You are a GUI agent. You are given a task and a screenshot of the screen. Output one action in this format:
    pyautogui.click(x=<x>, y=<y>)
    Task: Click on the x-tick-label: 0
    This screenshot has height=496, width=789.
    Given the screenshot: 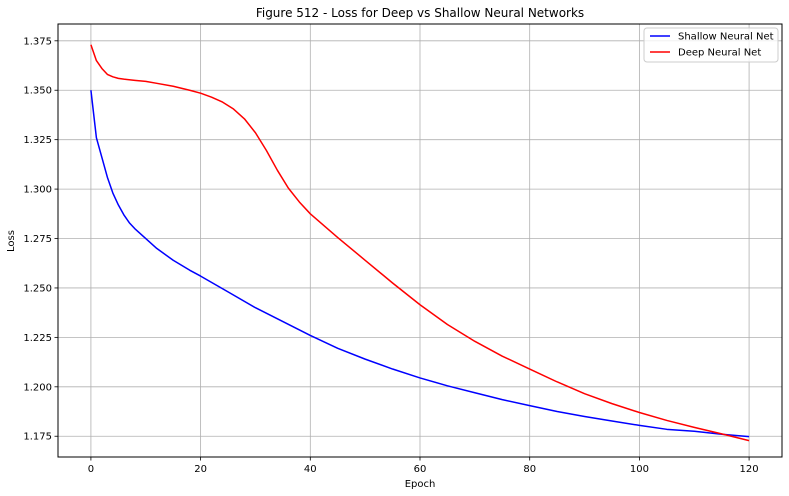 What is the action you would take?
    pyautogui.click(x=91, y=469)
    